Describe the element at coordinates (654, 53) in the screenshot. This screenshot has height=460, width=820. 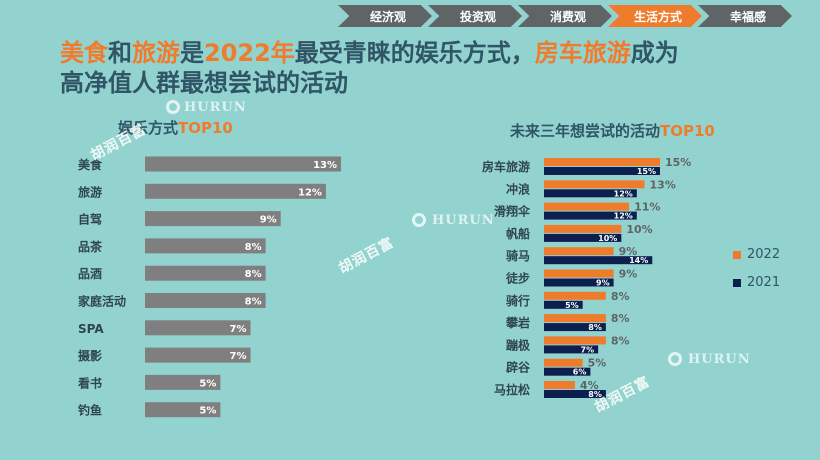
I see `headline-become: 成为` at that location.